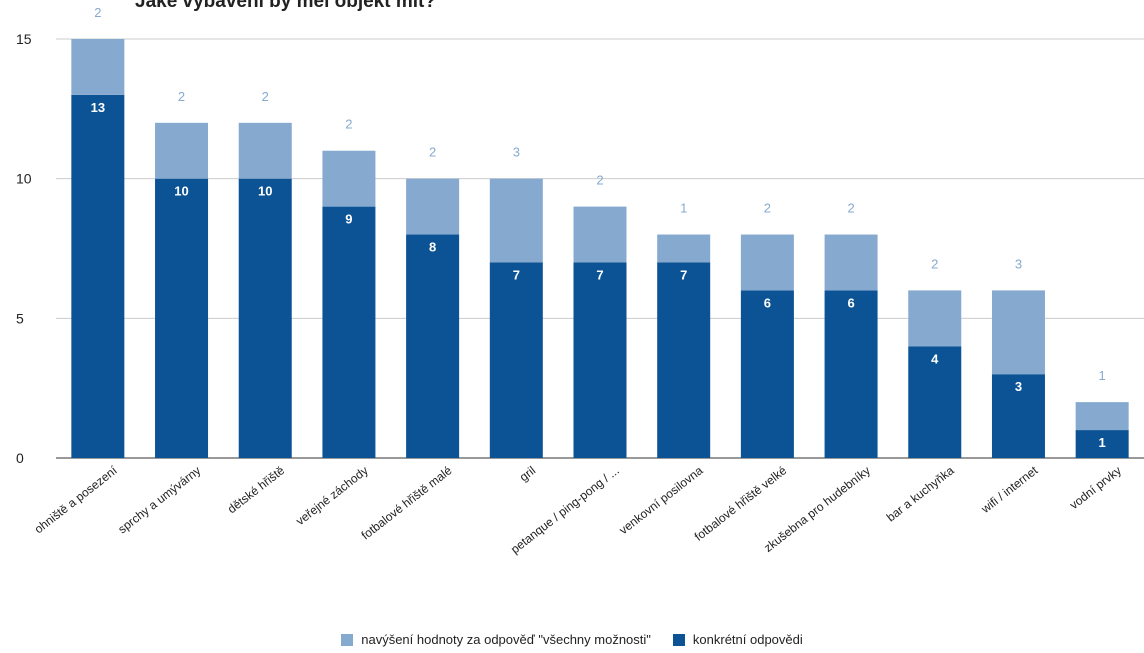 The height and width of the screenshot is (653, 1144). Describe the element at coordinates (256, 489) in the screenshot. I see `x-tick-label: dětské hřiště` at that location.